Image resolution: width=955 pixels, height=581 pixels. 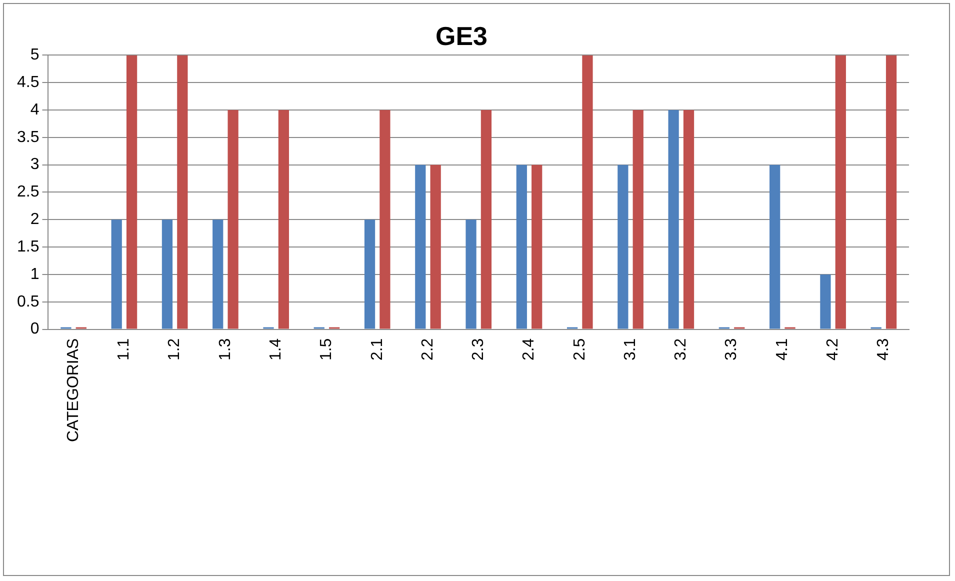 I want to click on x-tick-label: 1.1, so click(x=124, y=349).